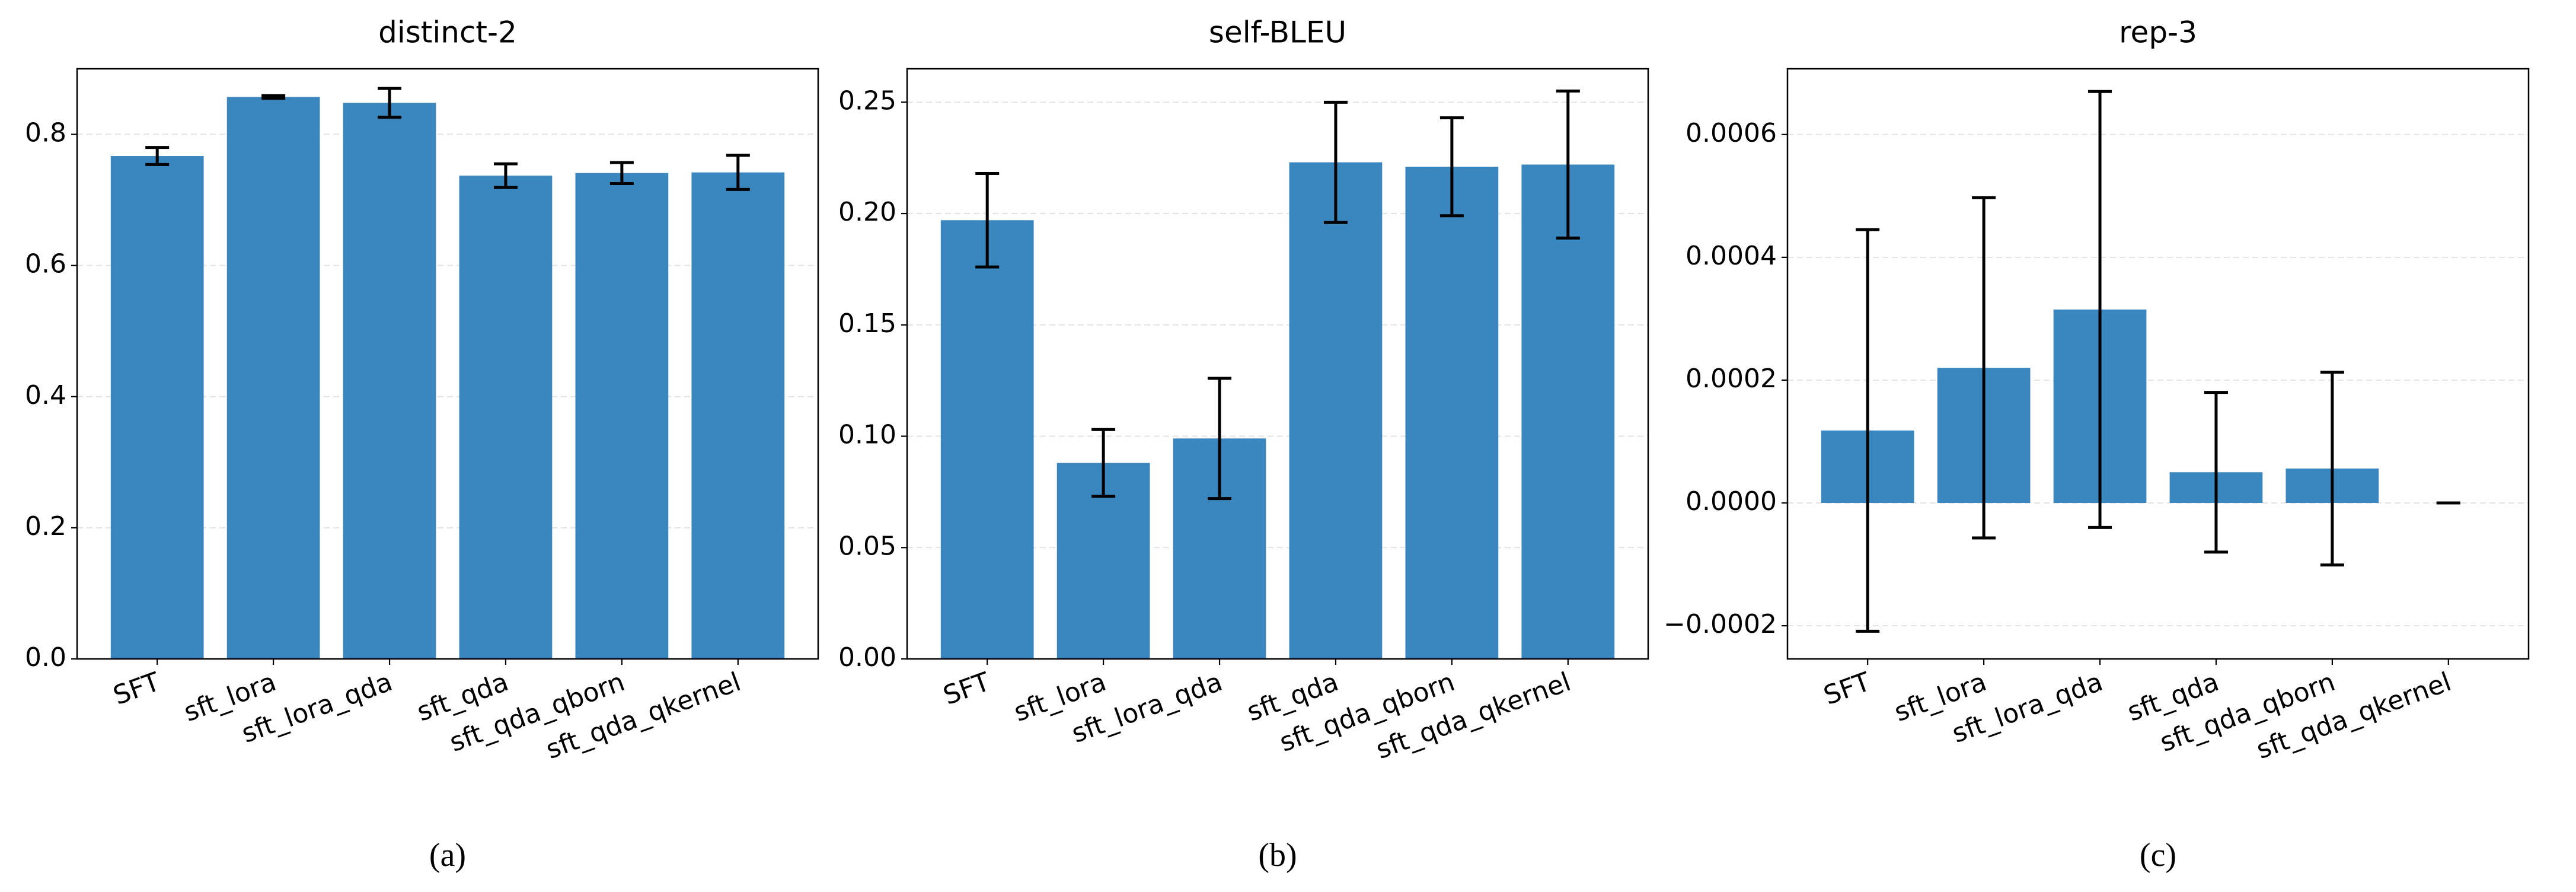 The height and width of the screenshot is (892, 2576). What do you see at coordinates (1731, 379) in the screenshot?
I see `y-tick-label: 0.0002` at bounding box center [1731, 379].